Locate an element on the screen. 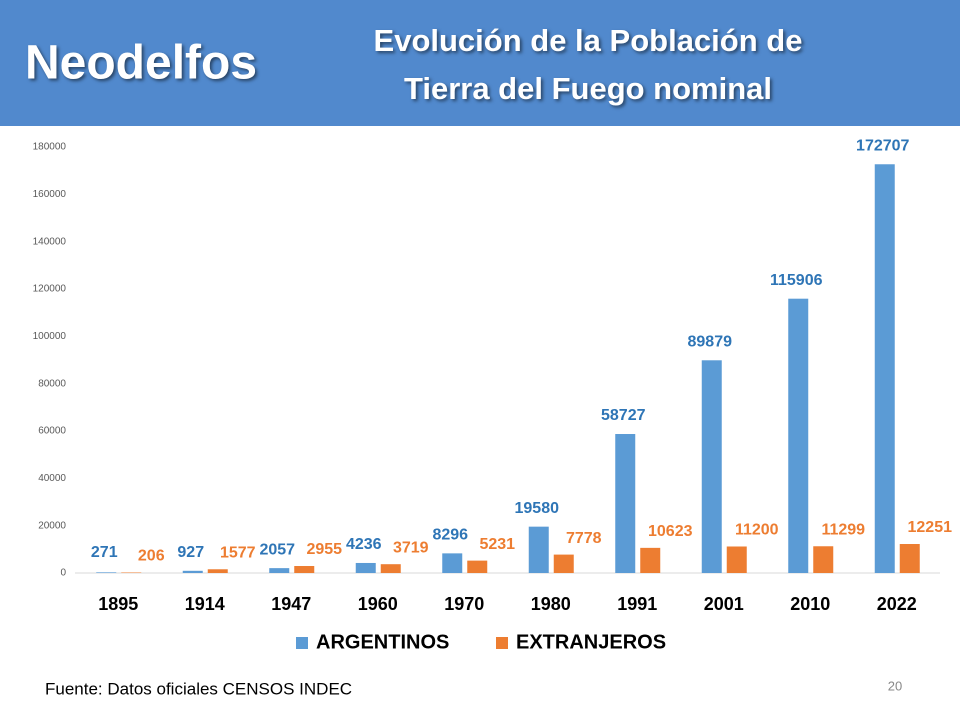  y-tick-label: 180000 is located at coordinates (50, 147).